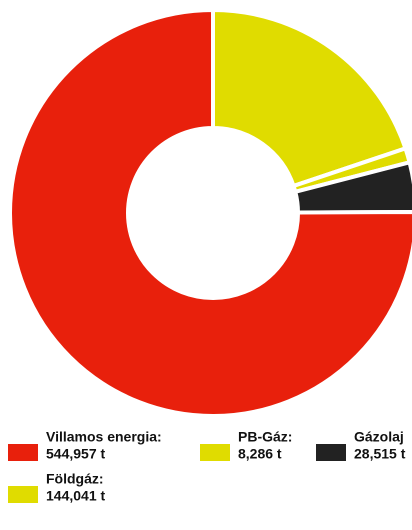  I want to click on legend-label: Gázolaj, so click(379, 437).